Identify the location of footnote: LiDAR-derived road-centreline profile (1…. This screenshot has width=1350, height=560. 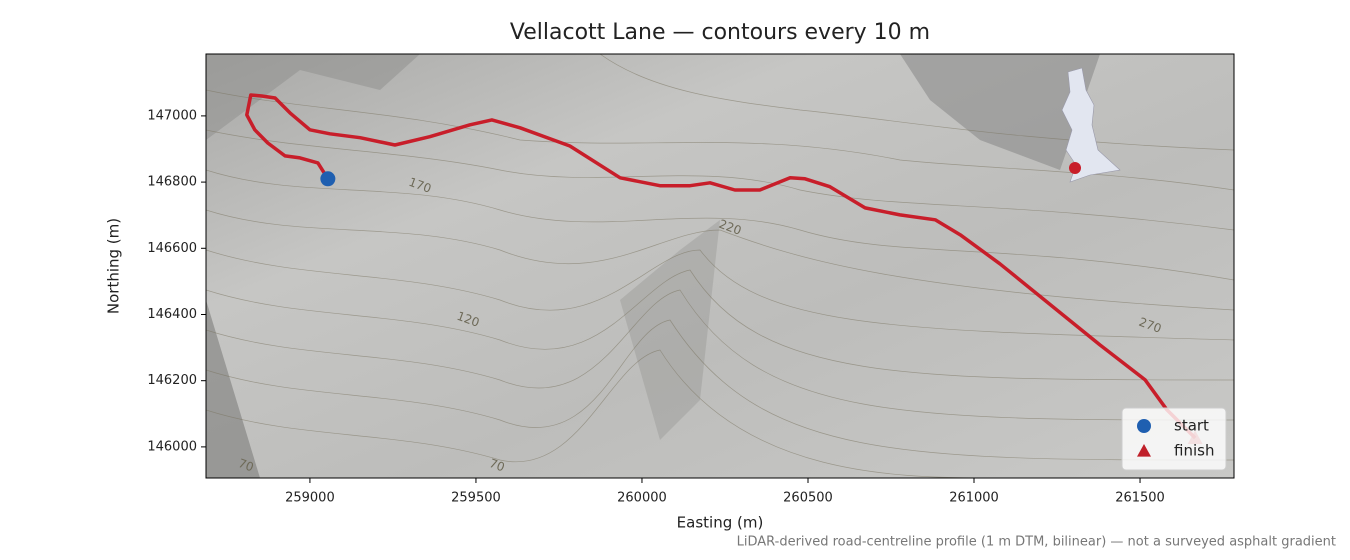
(1036, 542).